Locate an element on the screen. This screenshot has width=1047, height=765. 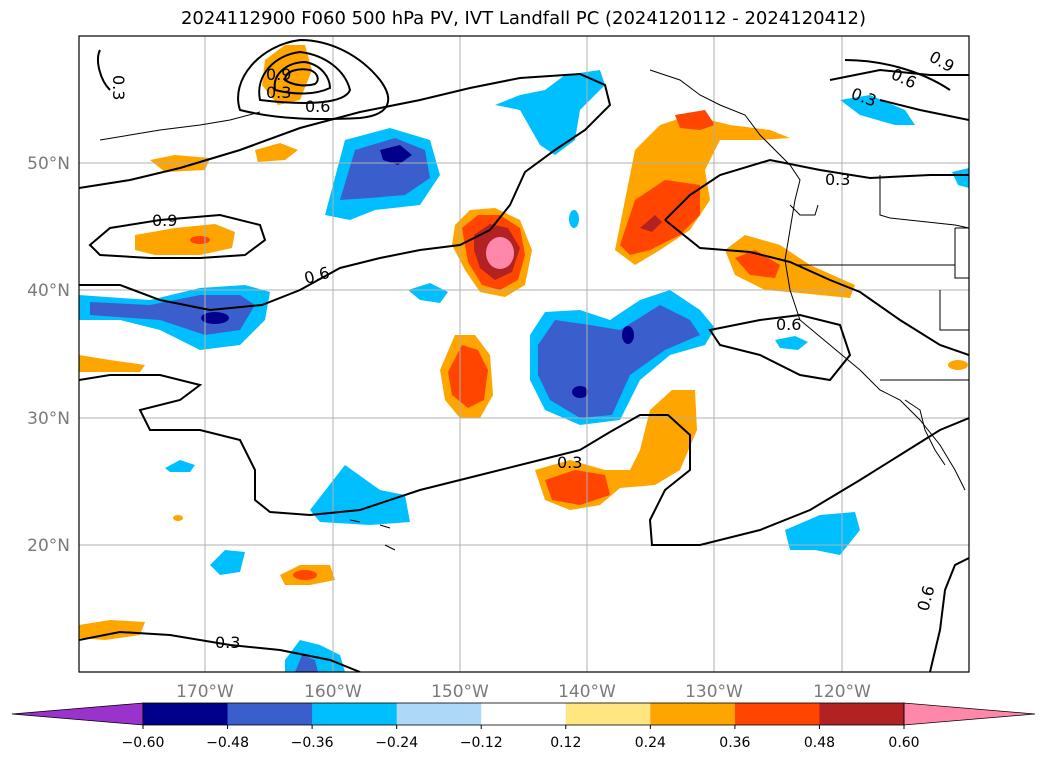
colorbar-frame is located at coordinates (523, 714).